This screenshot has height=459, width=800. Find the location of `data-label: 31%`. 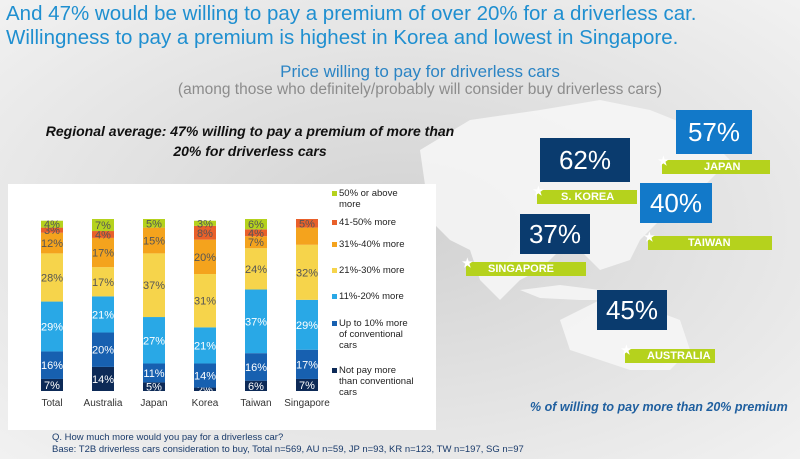

data-label: 31% is located at coordinates (205, 302).